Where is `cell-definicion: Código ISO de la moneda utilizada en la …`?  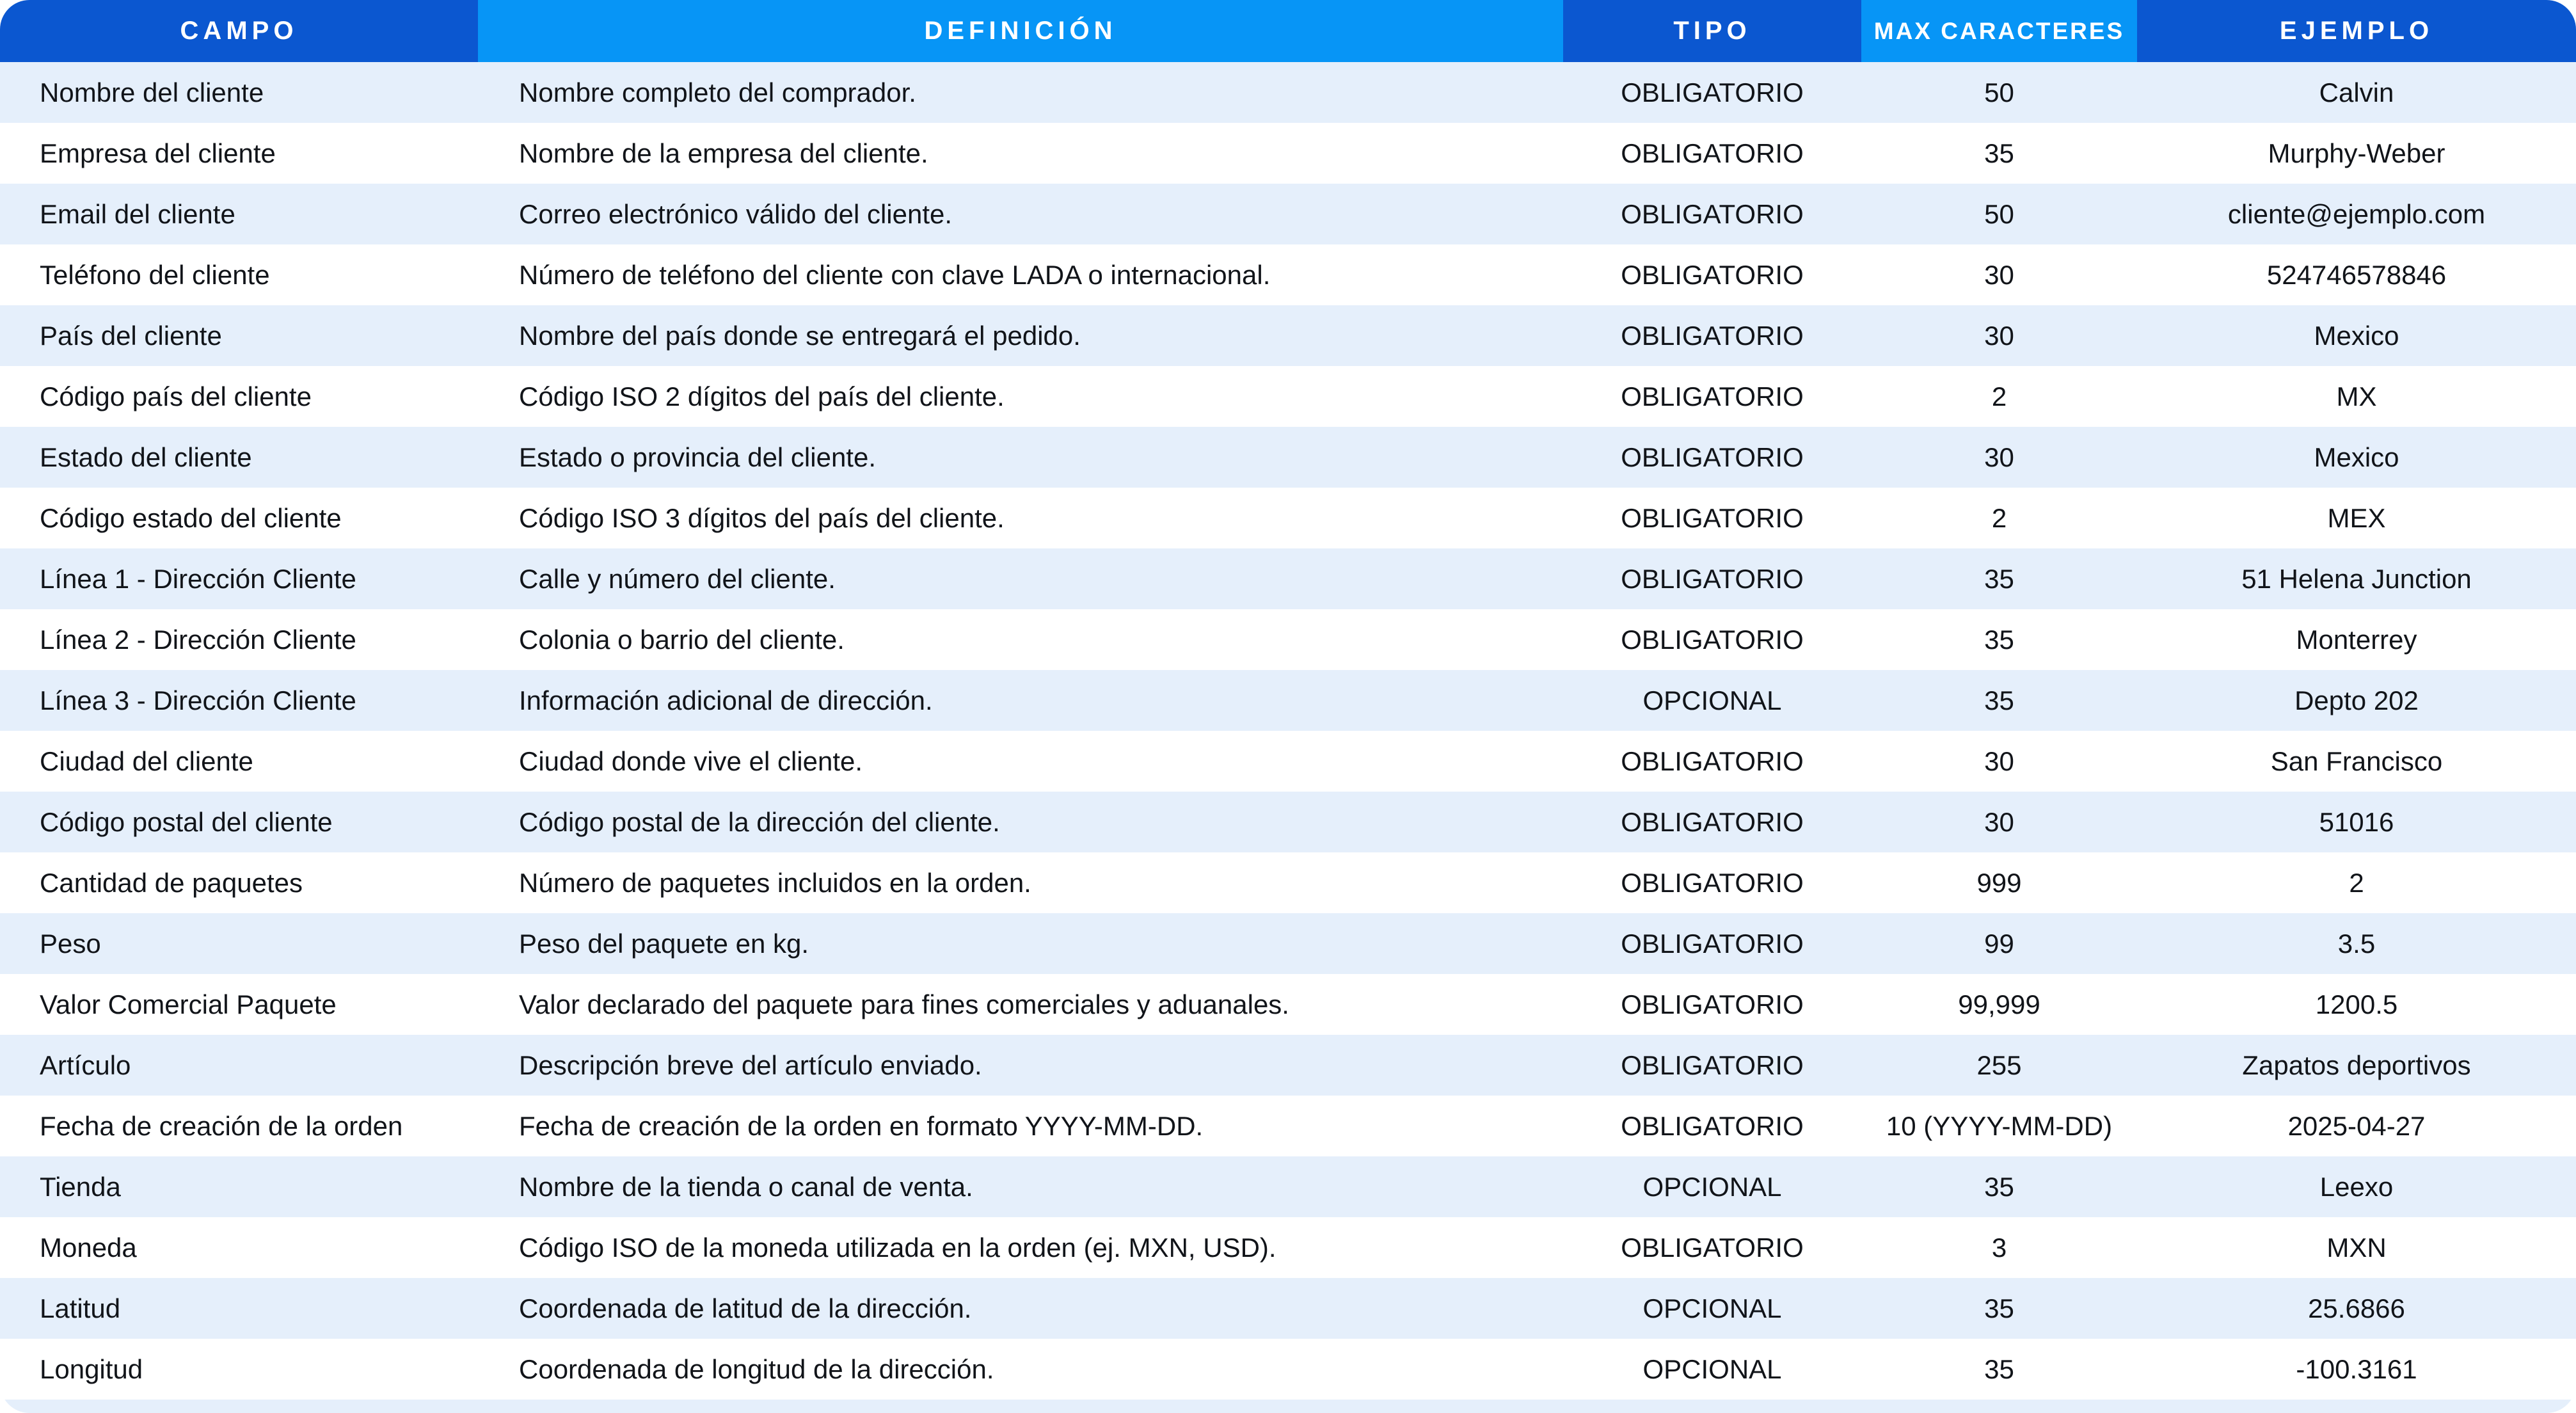 cell-definicion: Código ISO de la moneda utilizada en la … is located at coordinates (898, 1247).